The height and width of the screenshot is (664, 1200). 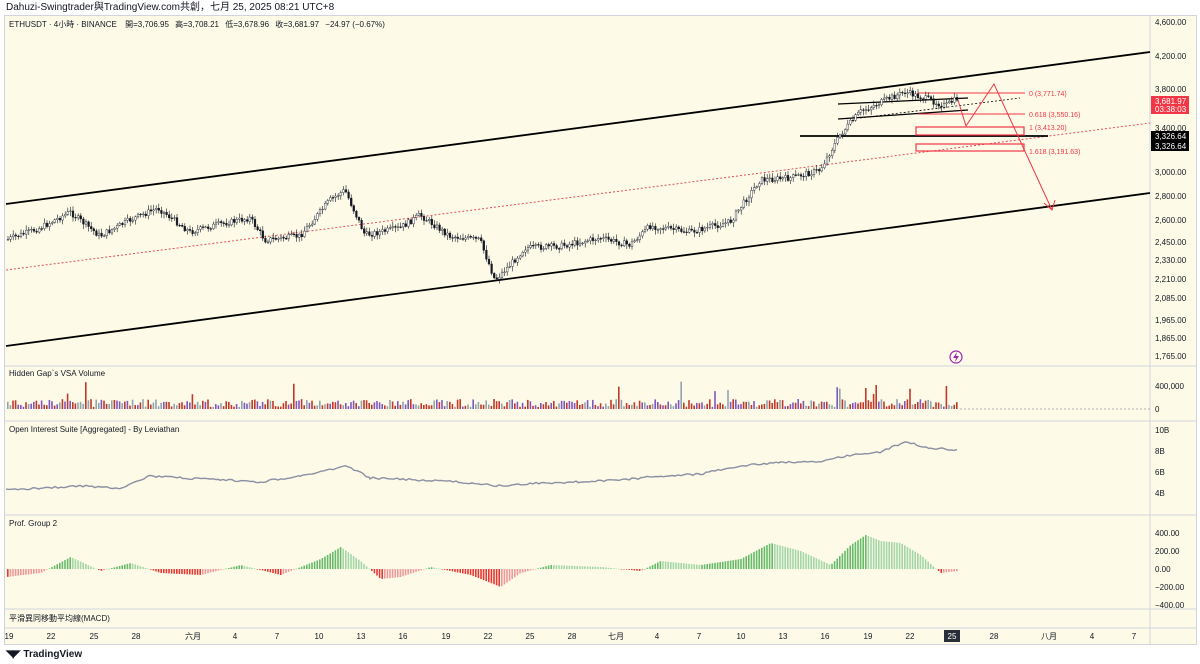 I want to click on projection-path, so click(x=1006, y=146).